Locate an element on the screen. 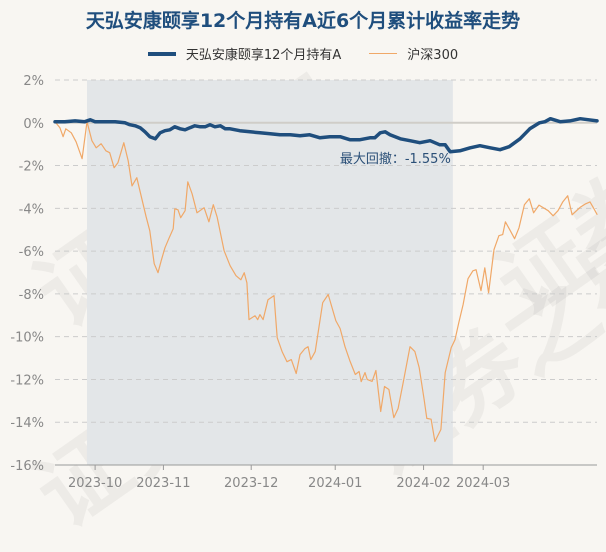 This screenshot has width=606, height=552. y-tick-label: -2% is located at coordinates (31, 167).